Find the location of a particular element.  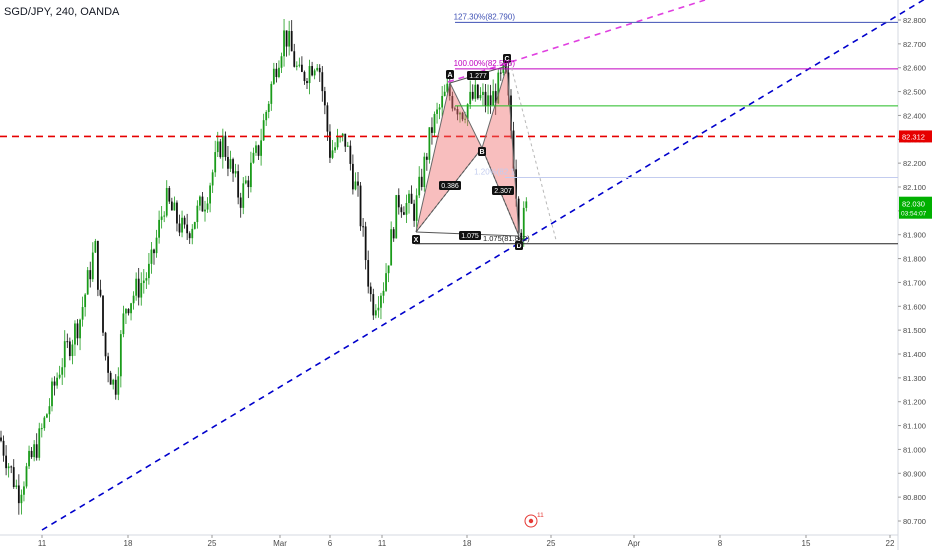

y-tick-label: 81.500 is located at coordinates (914, 330).